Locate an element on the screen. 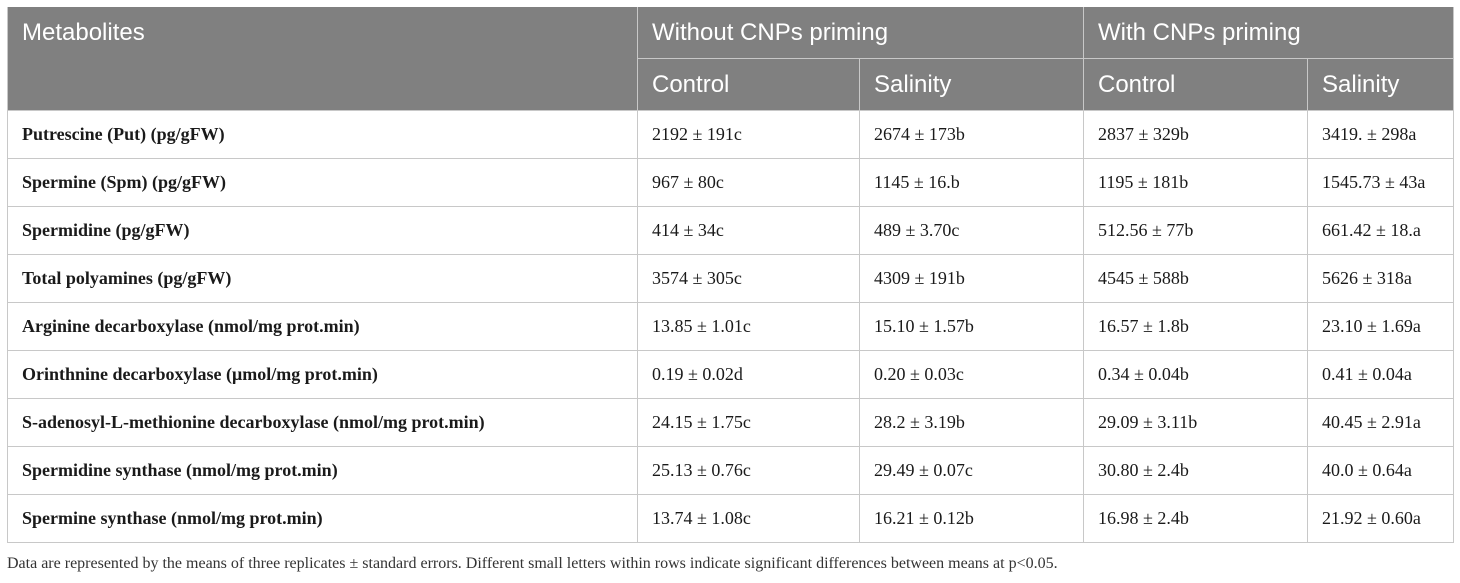 This screenshot has width=1460, height=583. table-cell: 16.21 ± 0.12b is located at coordinates (971, 518).